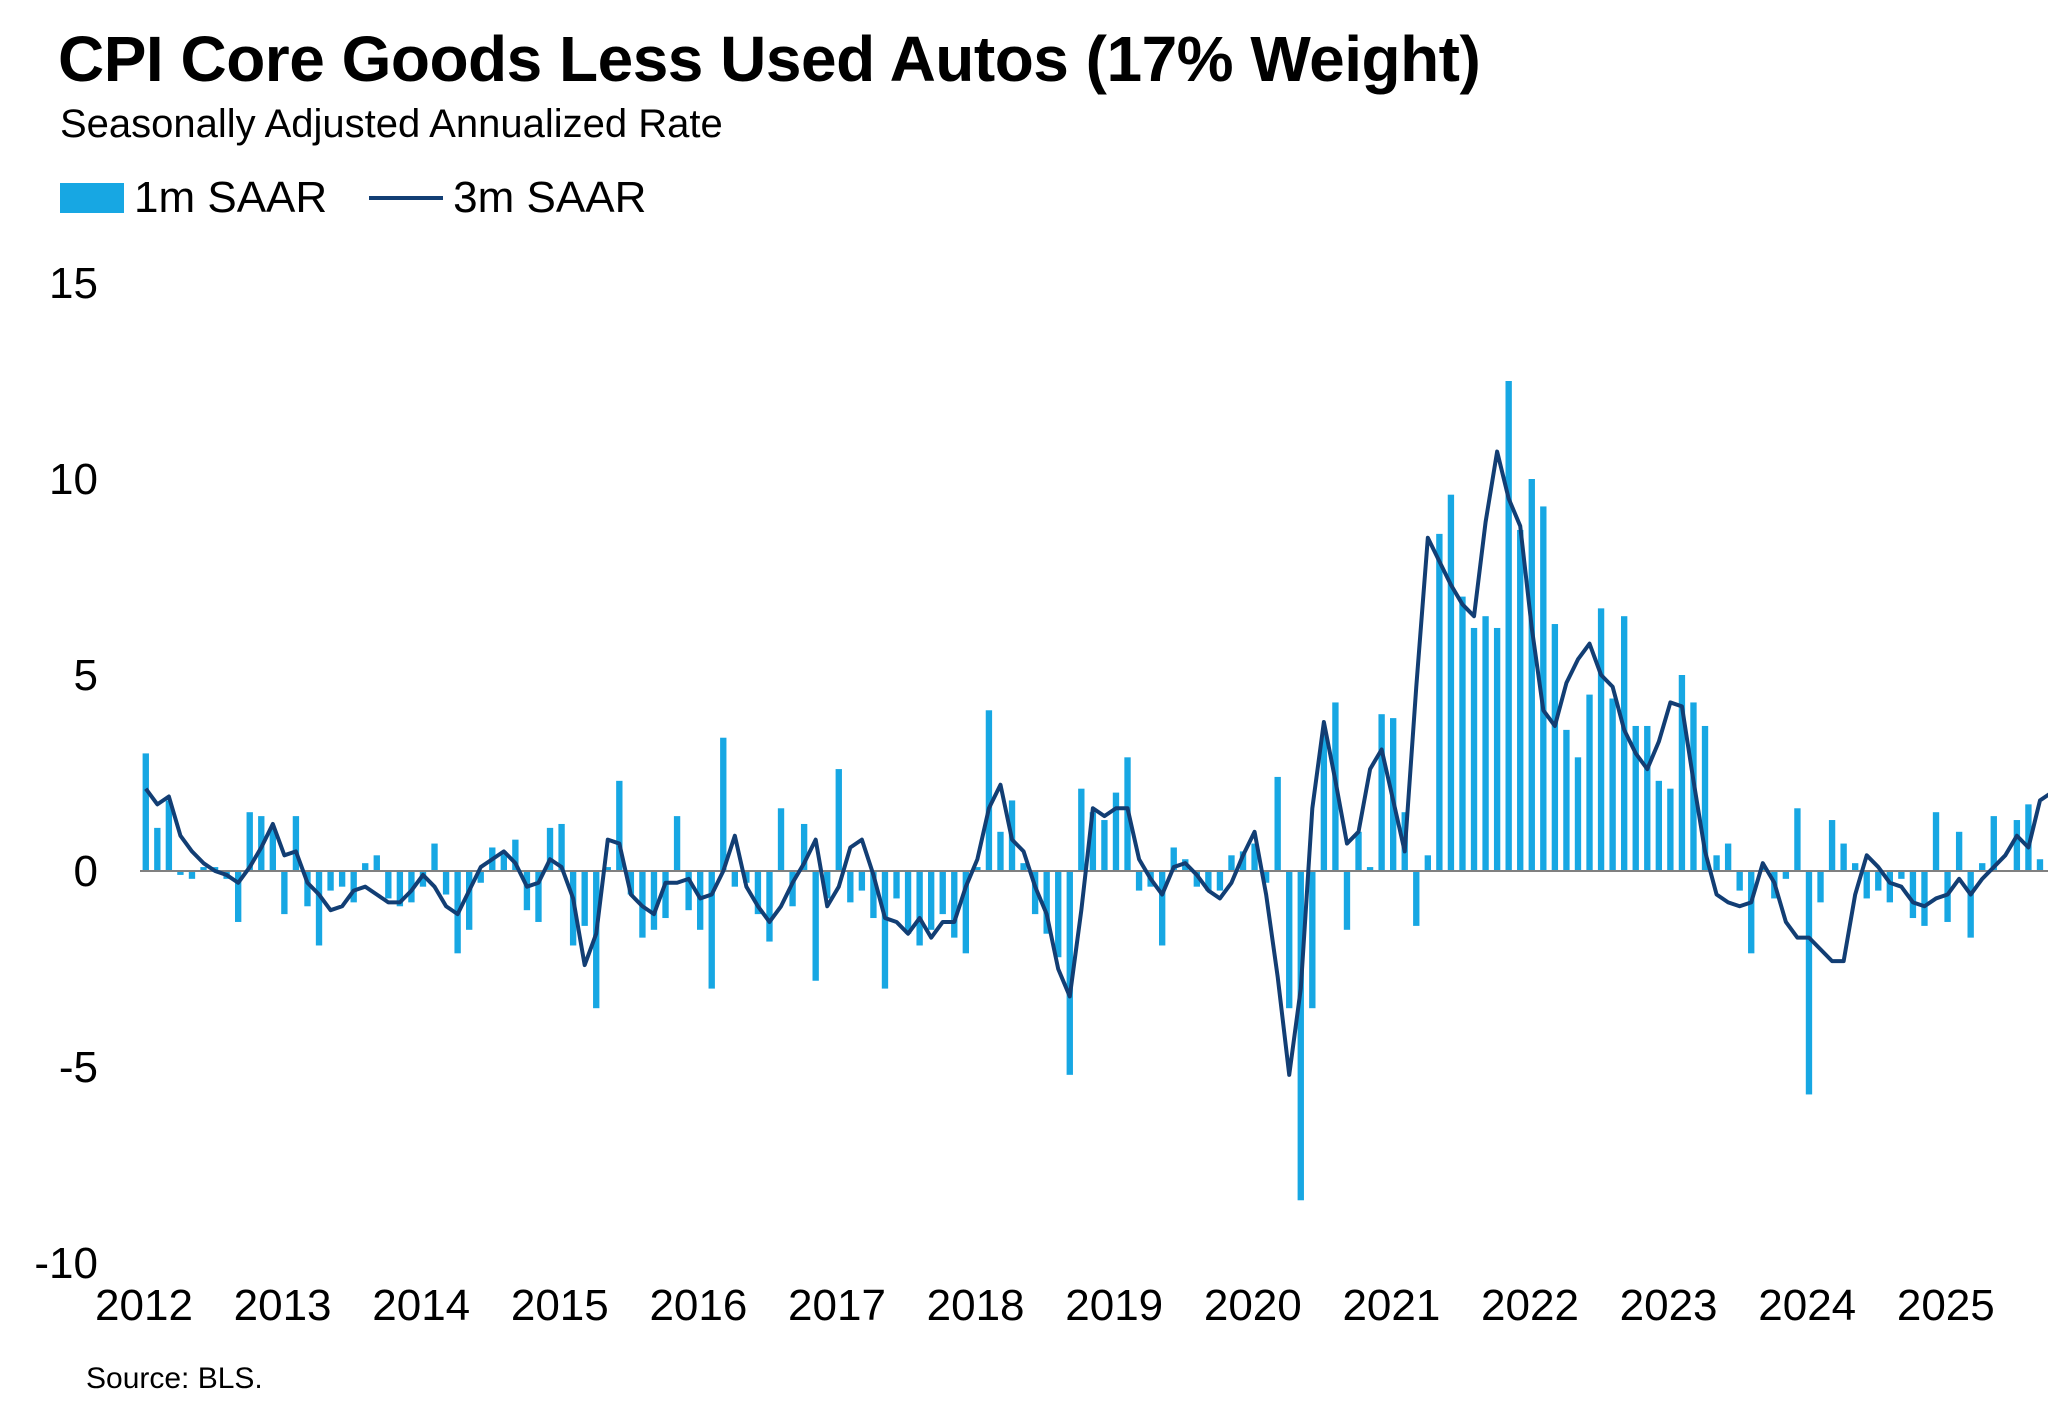 The width and height of the screenshot is (2048, 1411). Describe the element at coordinates (174, 1378) in the screenshot. I see `source-note: Source: BLS.` at that location.